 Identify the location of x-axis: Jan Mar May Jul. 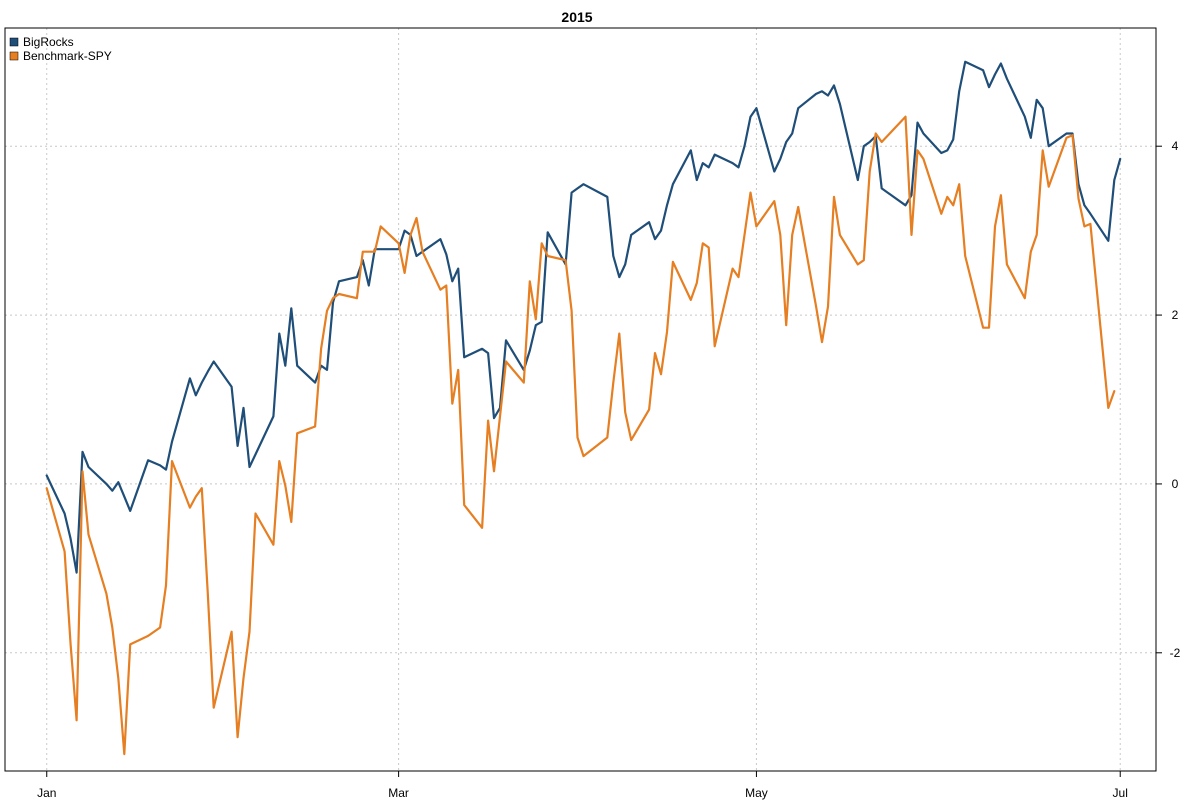
(582, 785).